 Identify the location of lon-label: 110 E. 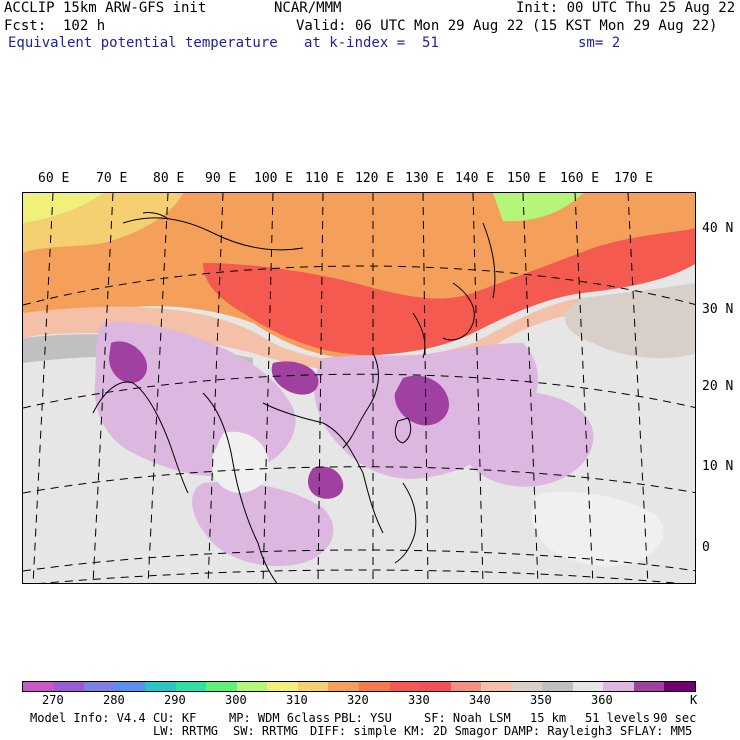
(325, 178).